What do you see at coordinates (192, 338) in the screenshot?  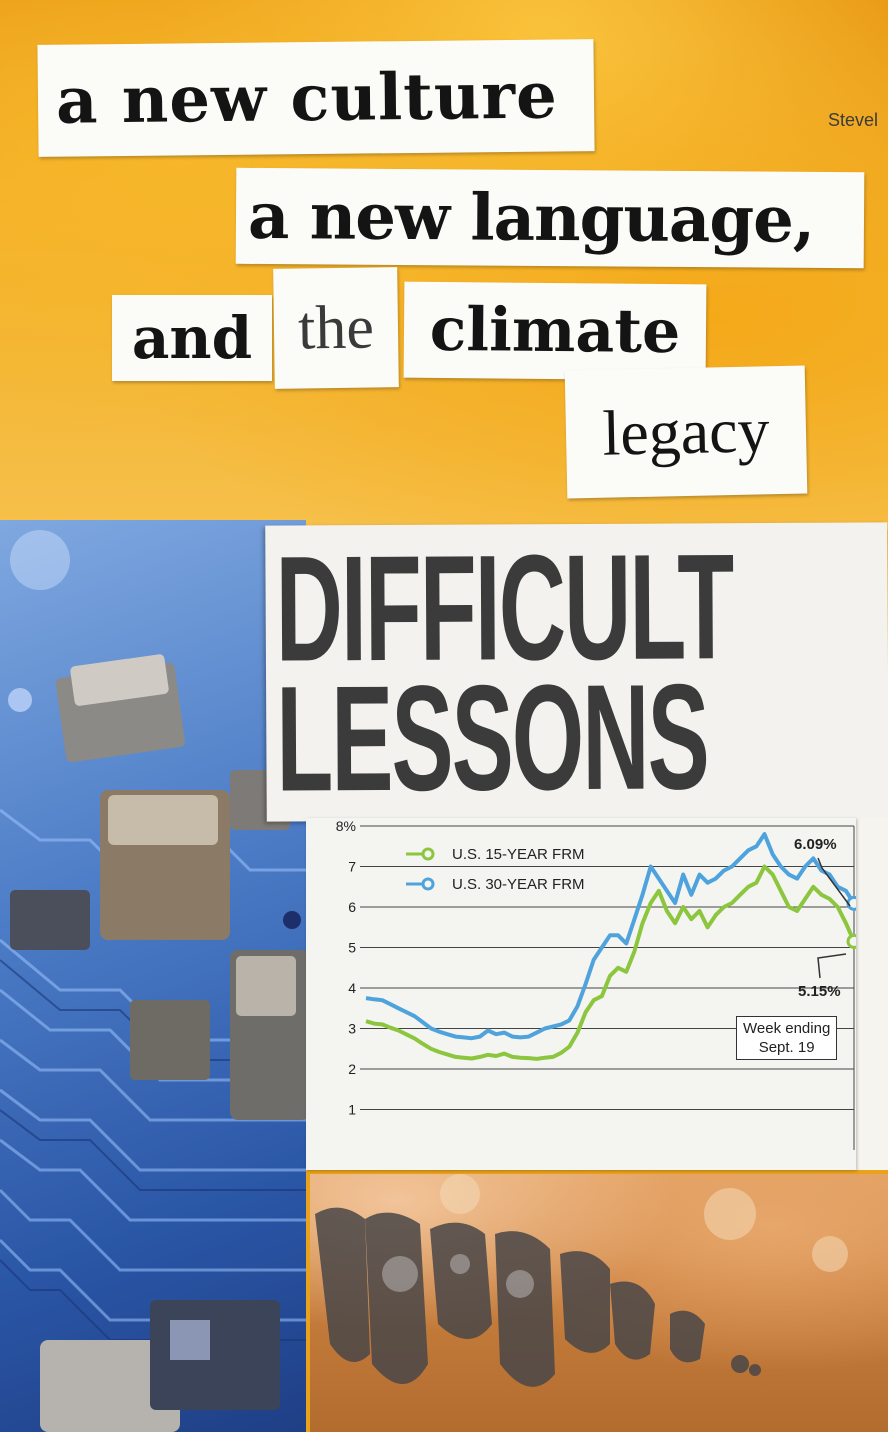 I see `strip-and: and` at bounding box center [192, 338].